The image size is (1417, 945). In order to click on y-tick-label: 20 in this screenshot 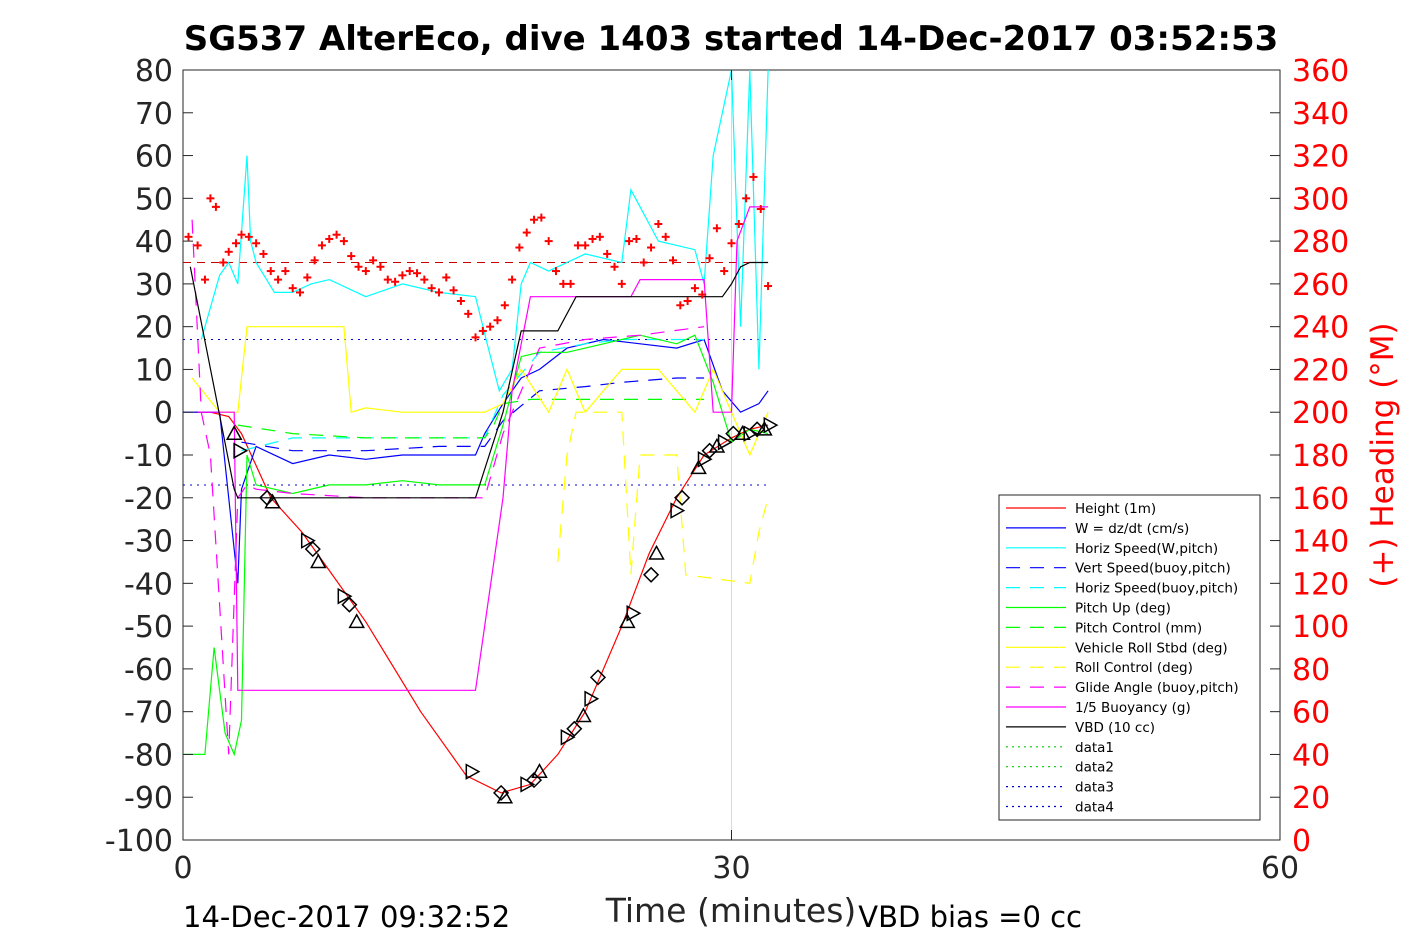, I will do `click(154, 328)`.